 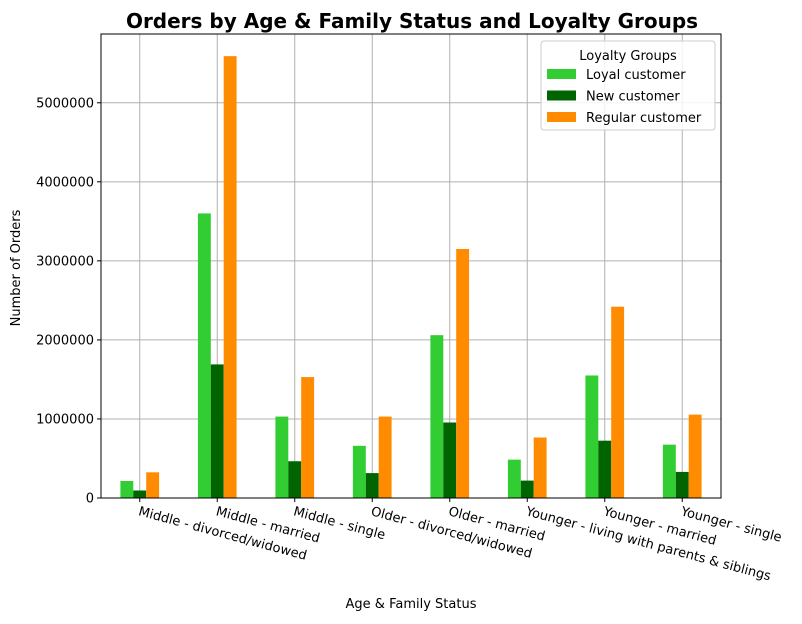 I want to click on y-tick-label: 2000000, so click(x=65, y=340).